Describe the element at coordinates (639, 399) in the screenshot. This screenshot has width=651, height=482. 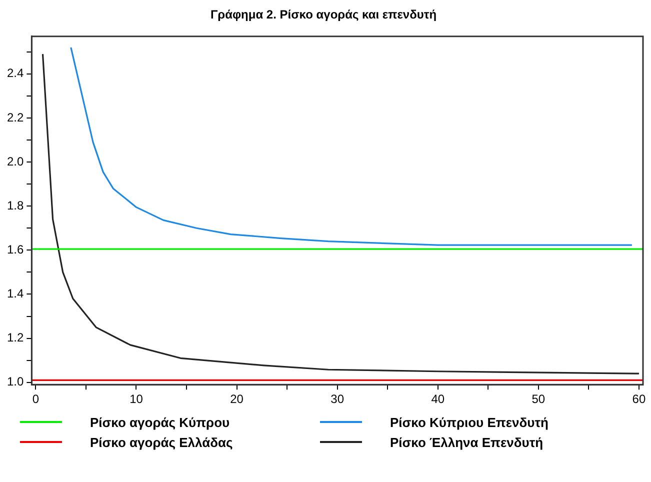
I see `x-tick-label: 60` at that location.